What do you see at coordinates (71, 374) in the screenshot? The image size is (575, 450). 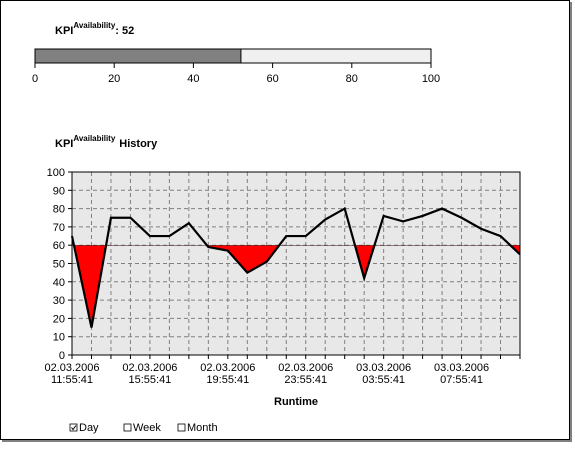 I see `x-tick-label: 02.03.2006 11:55:41` at bounding box center [71, 374].